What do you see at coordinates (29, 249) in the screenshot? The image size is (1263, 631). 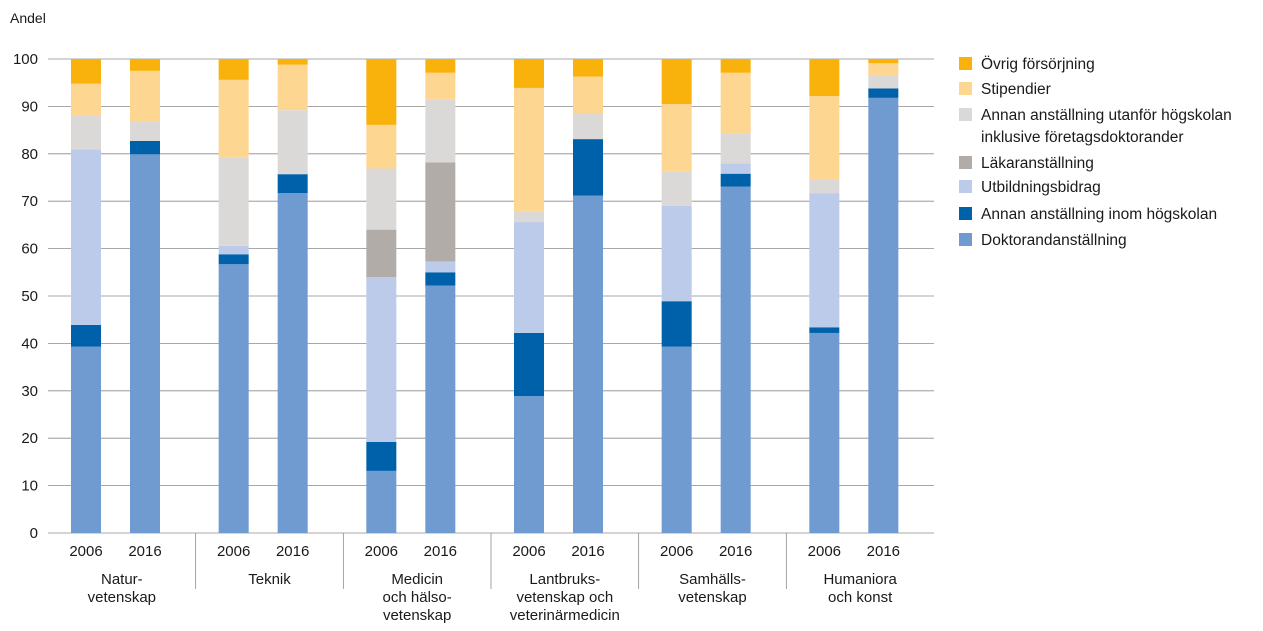 I see `y-tick-label: 60` at bounding box center [29, 249].